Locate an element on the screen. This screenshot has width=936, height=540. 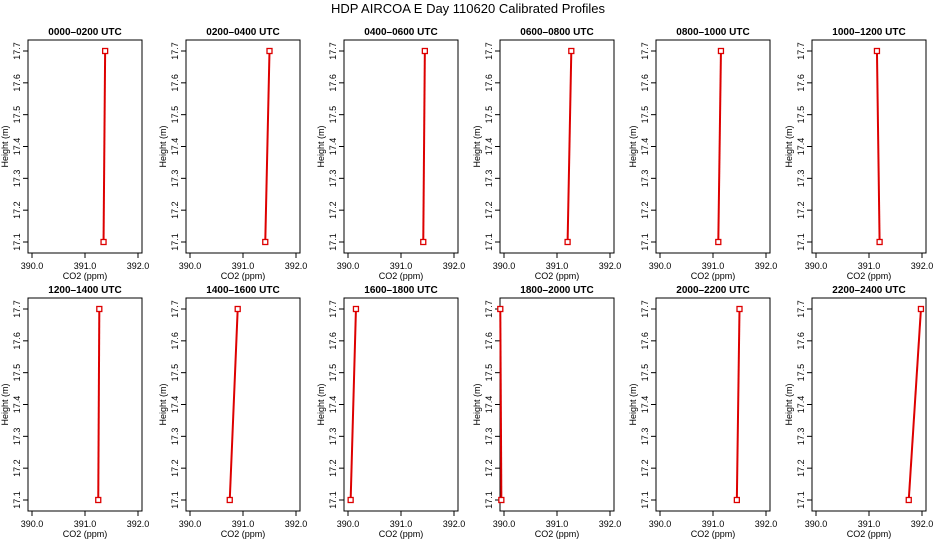
panel-title: 0800–1000 UTC is located at coordinates (712, 32).